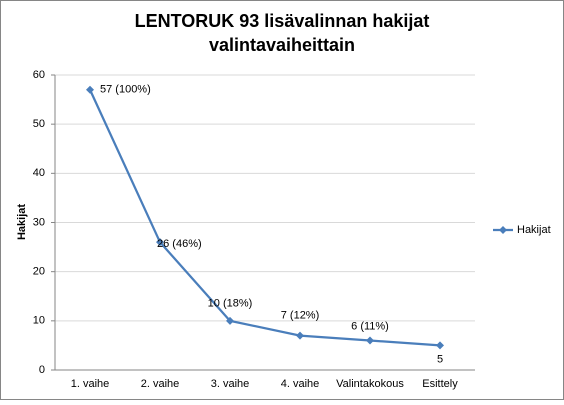 The image size is (564, 405). I want to click on y-axis-label: Hakijat, so click(22, 222).